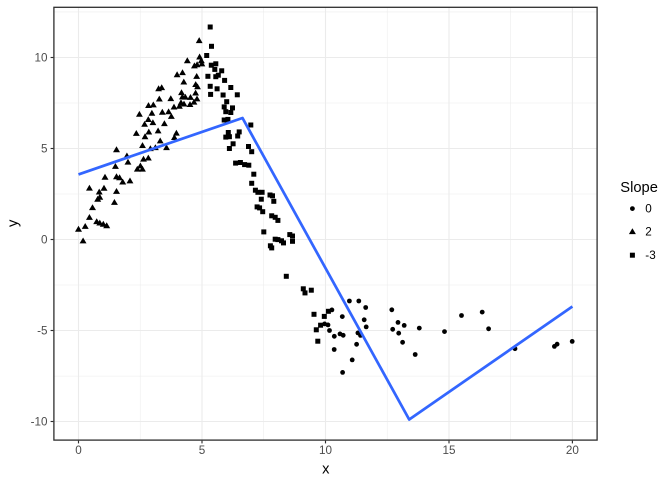  I want to click on svg-text: 20, so click(573, 450).